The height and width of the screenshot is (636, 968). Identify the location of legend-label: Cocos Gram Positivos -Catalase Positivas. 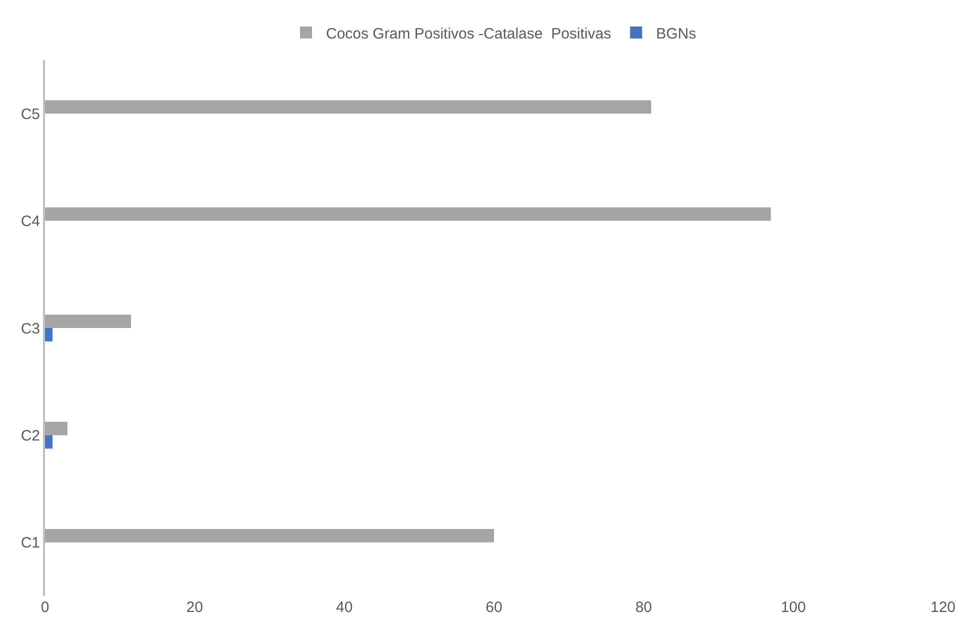
(469, 33).